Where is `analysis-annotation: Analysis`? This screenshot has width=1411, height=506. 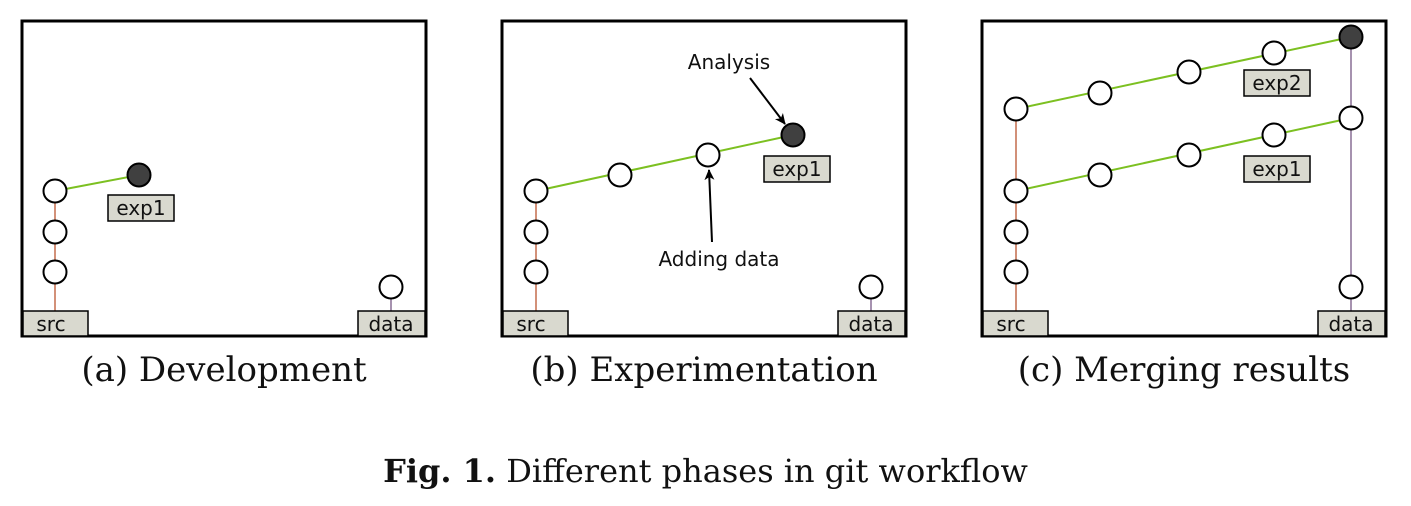 analysis-annotation: Analysis is located at coordinates (729, 62).